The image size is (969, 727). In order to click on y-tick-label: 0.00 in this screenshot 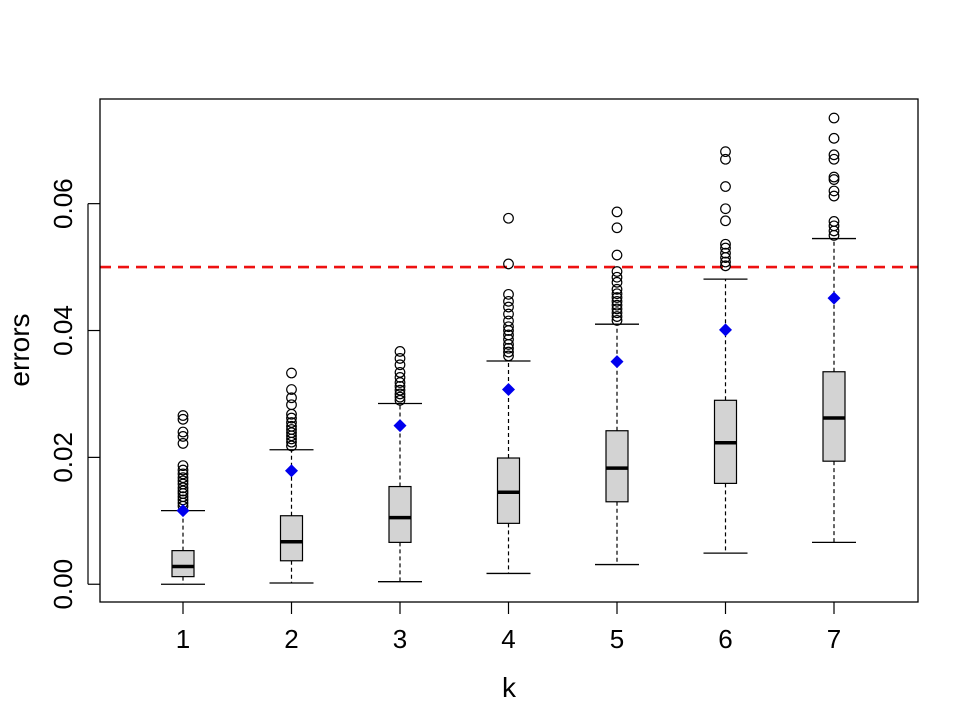, I will do `click(63, 584)`.